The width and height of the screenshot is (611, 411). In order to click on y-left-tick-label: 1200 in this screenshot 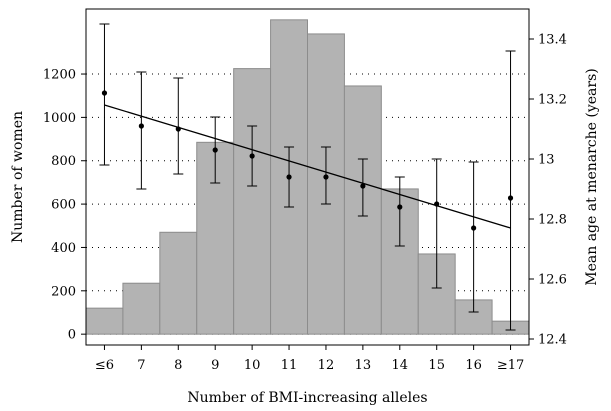, I will do `click(59, 75)`.